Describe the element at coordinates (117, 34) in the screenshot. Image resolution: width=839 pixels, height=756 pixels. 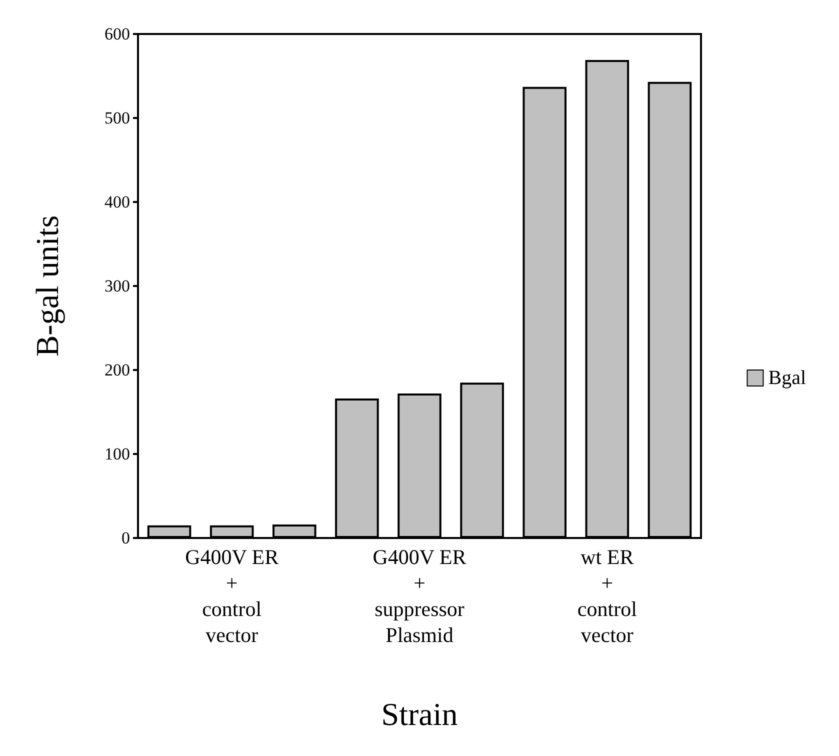
I see `y-tick-label: 600` at that location.